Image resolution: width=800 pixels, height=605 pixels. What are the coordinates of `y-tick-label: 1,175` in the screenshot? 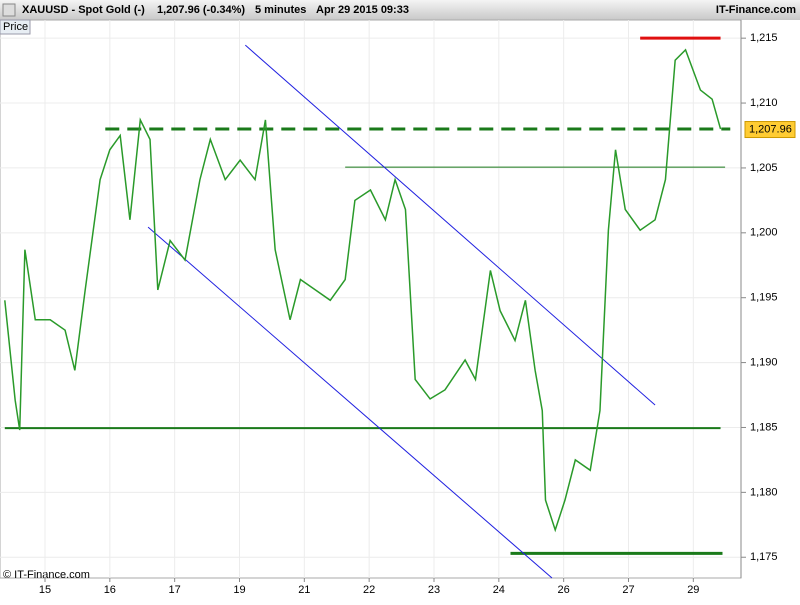 It's located at (764, 557).